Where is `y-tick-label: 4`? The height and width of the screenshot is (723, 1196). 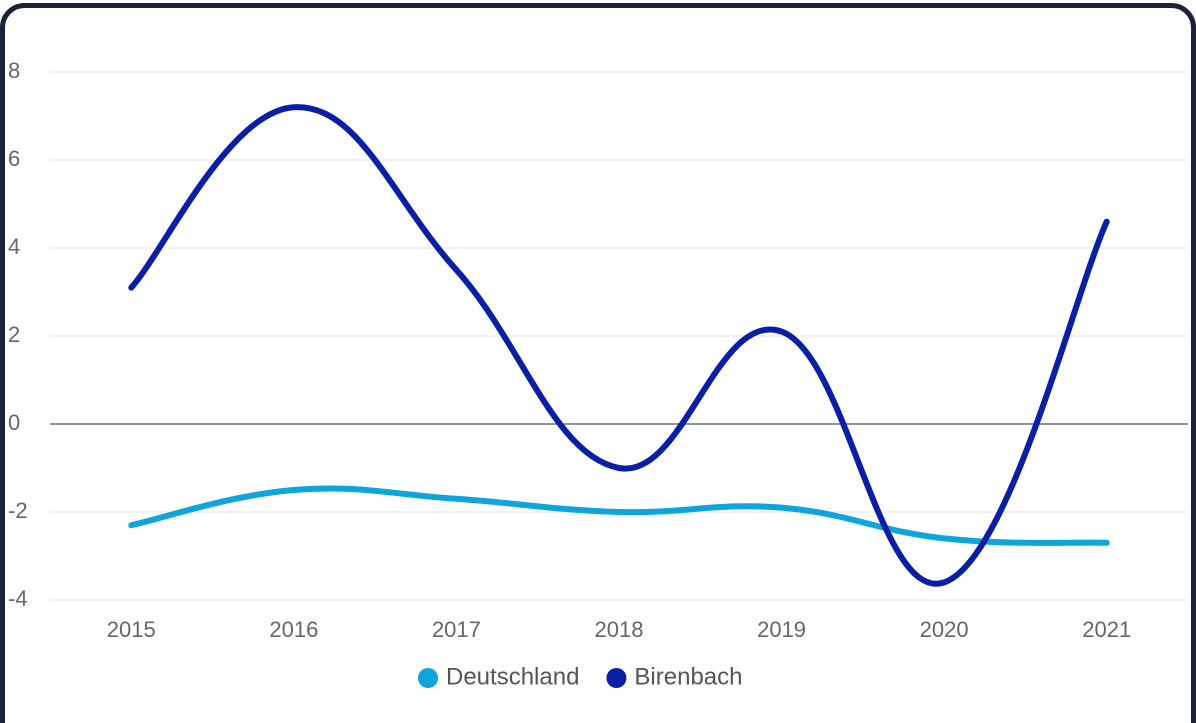
y-tick-label: 4 is located at coordinates (14, 246).